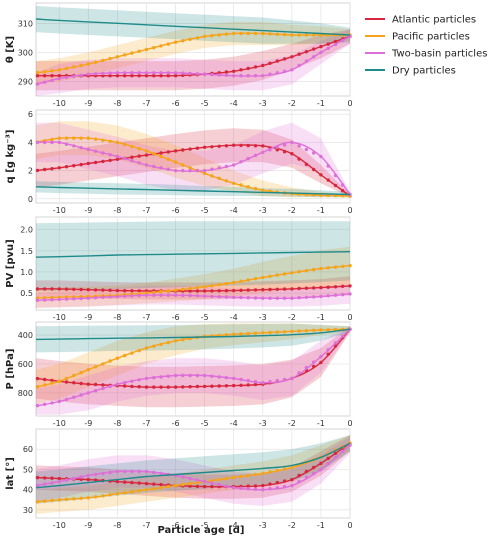  Describe the element at coordinates (234, 423) in the screenshot. I see `x-tick-label: -4` at that location.